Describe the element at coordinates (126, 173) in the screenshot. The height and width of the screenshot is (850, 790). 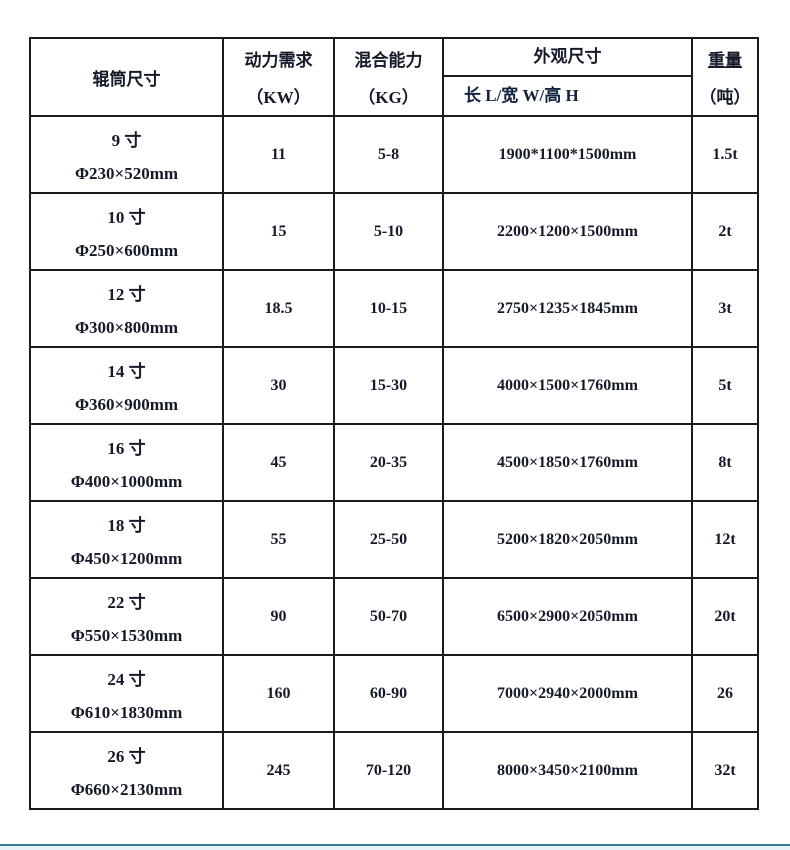
I see `roller-spec: Φ230×520mm` at that location.